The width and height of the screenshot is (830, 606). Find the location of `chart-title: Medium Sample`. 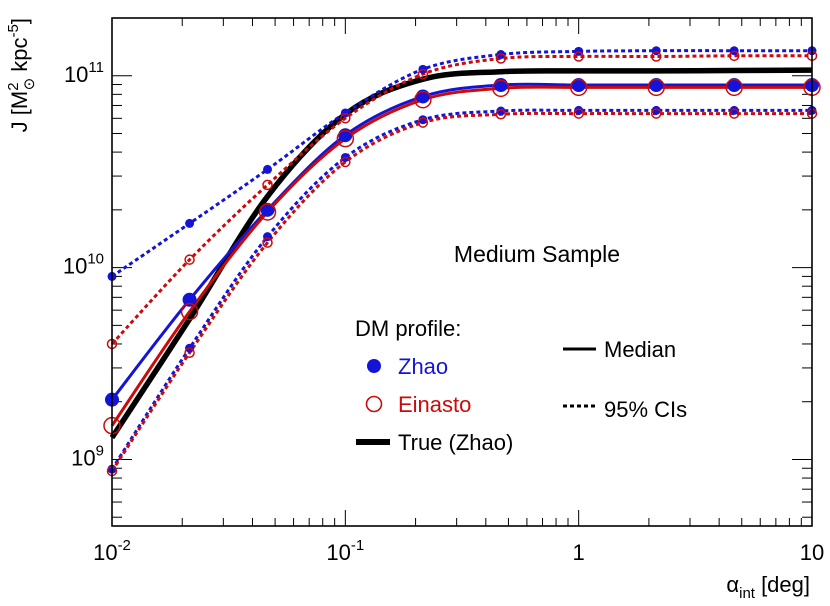

chart-title: Medium Sample is located at coordinates (537, 254).